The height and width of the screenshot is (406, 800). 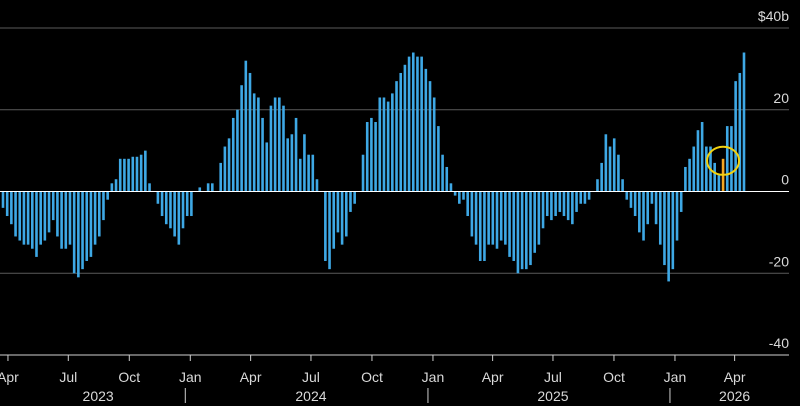 I want to click on y-tick-label: -40, so click(x=779, y=343).